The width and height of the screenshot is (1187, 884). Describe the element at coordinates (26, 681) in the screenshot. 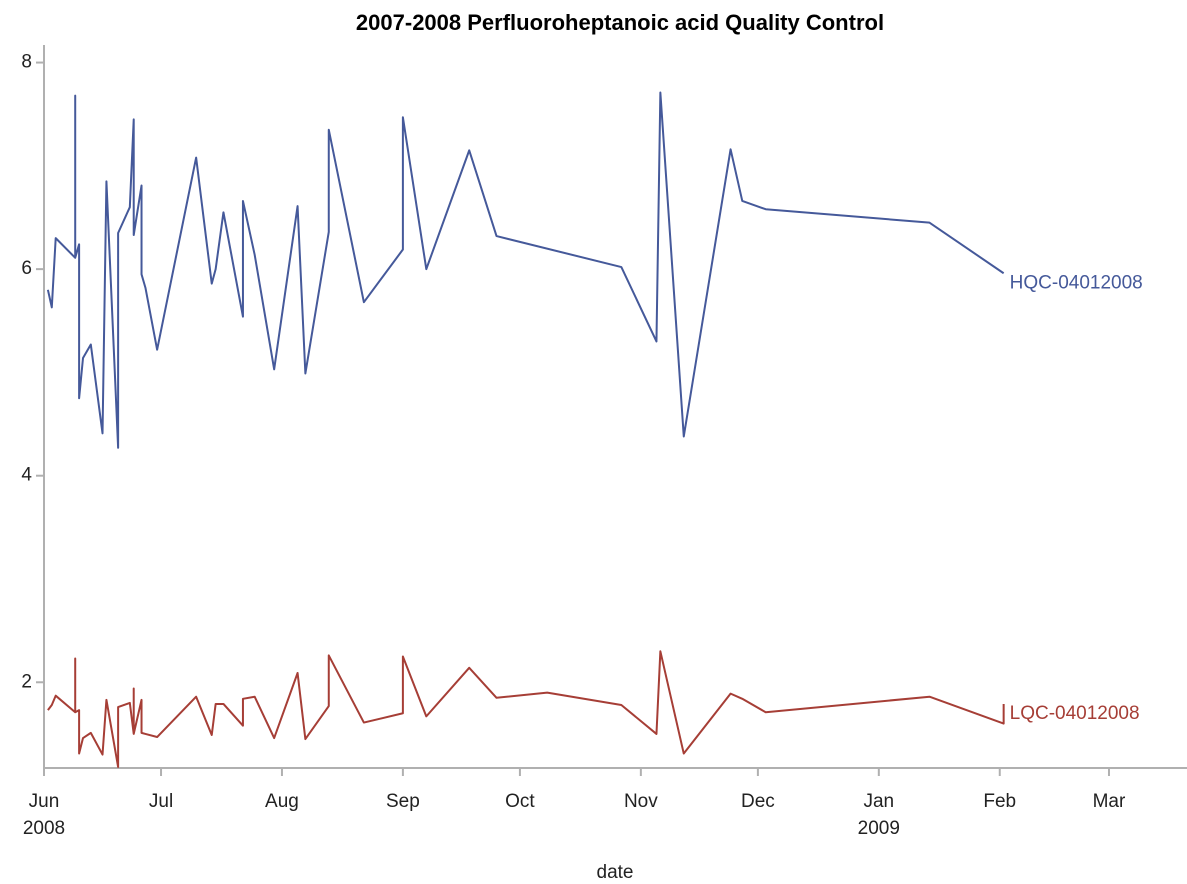

I see `y-tick-label: 2` at that location.